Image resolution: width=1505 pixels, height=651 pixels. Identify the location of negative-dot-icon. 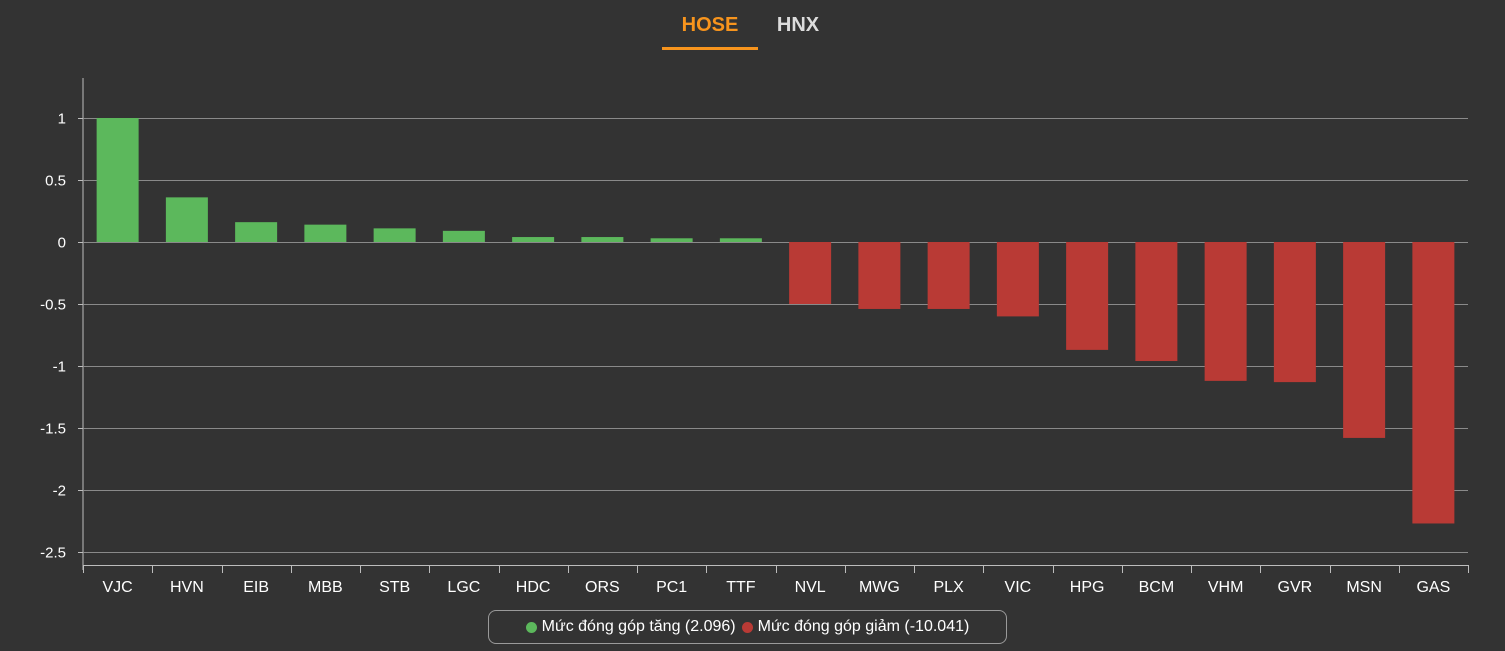
(747, 627).